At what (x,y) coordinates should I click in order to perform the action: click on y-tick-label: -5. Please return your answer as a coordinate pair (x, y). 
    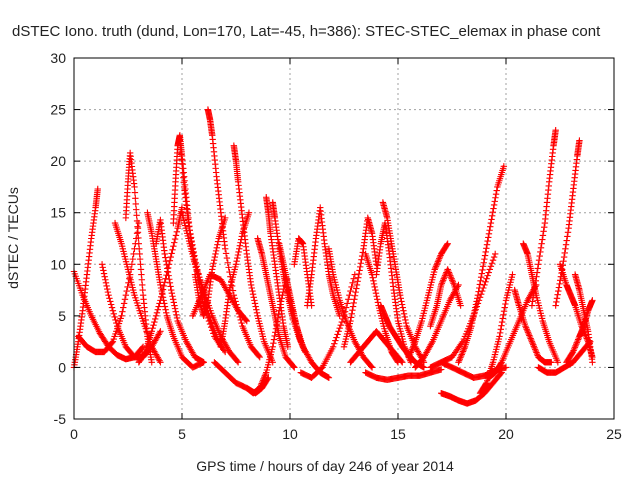
    Looking at the image, I should click on (60, 419).